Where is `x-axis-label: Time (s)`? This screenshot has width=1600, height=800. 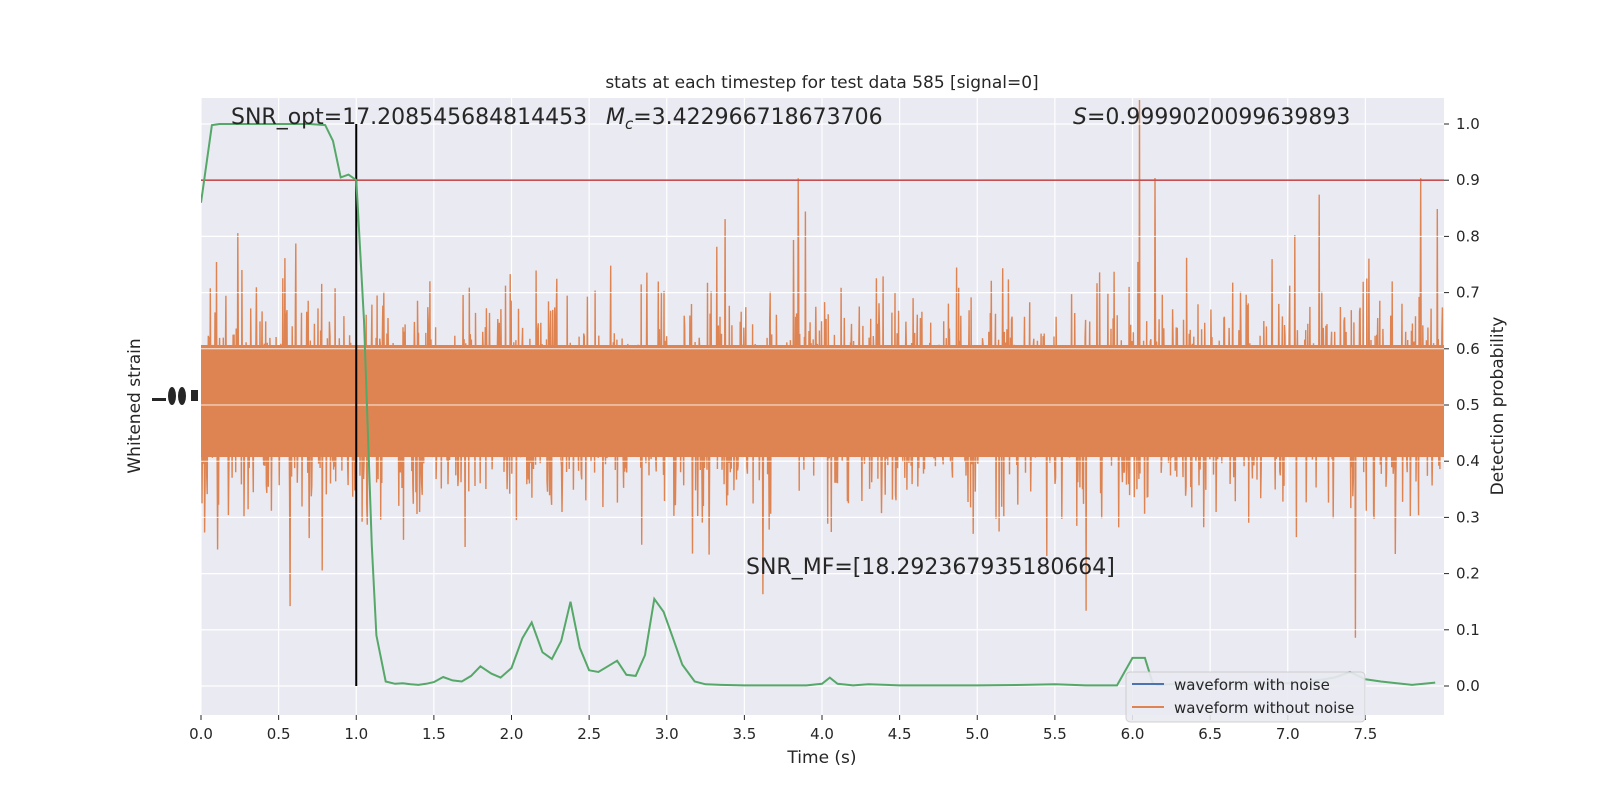 x-axis-label: Time (s) is located at coordinates (821, 758).